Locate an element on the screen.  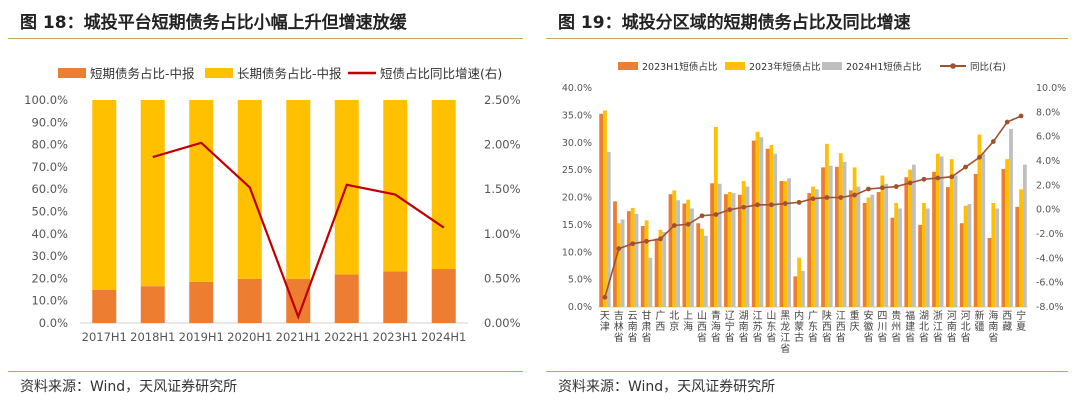
y-right-tick-label: 0.0% is located at coordinates (1048, 210).